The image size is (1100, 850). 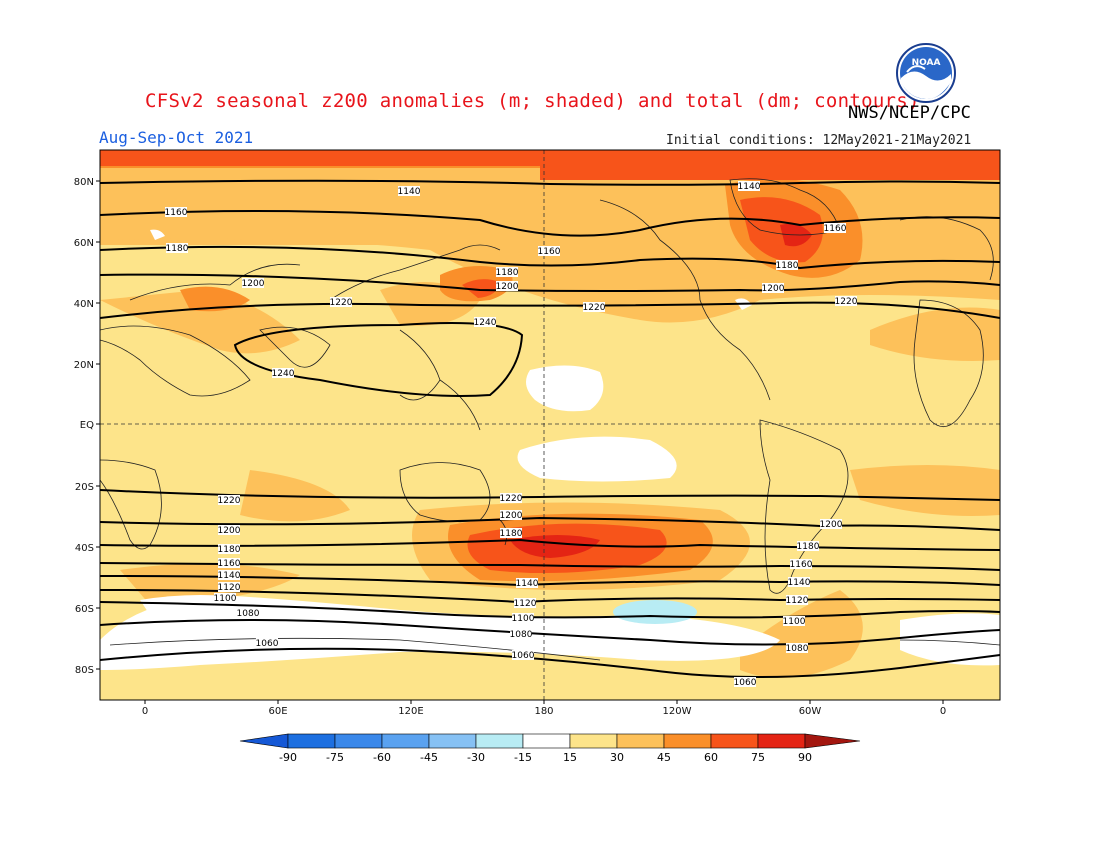 I want to click on lon-label: 120E, so click(x=410, y=711).